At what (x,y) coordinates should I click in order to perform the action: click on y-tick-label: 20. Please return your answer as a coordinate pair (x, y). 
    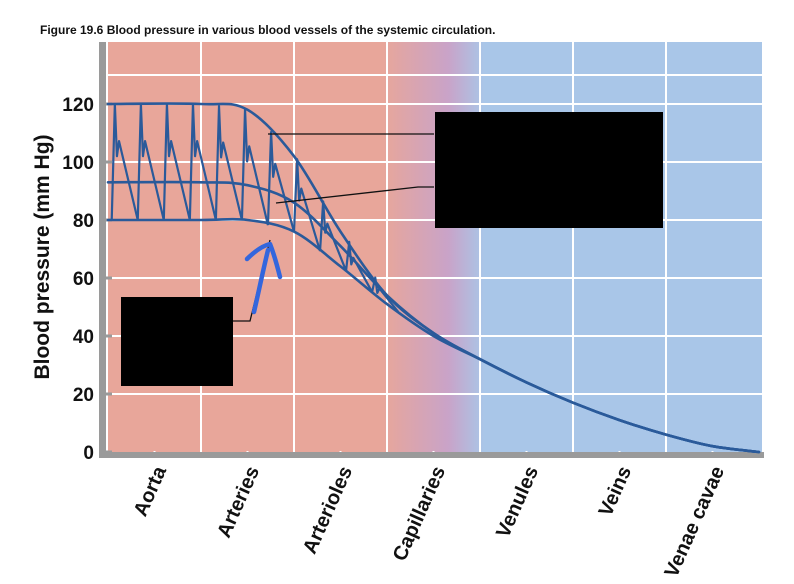
    Looking at the image, I should click on (83, 395).